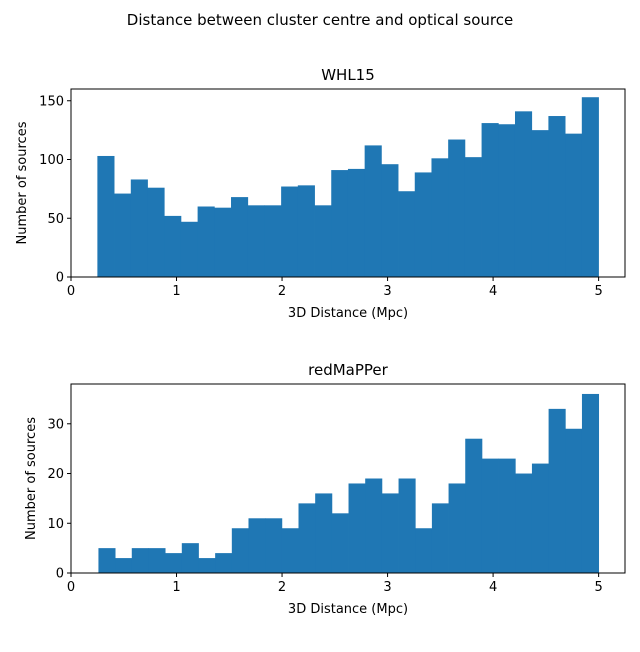  What do you see at coordinates (55, 219) in the screenshot?
I see `y-tick-label: 50` at bounding box center [55, 219].